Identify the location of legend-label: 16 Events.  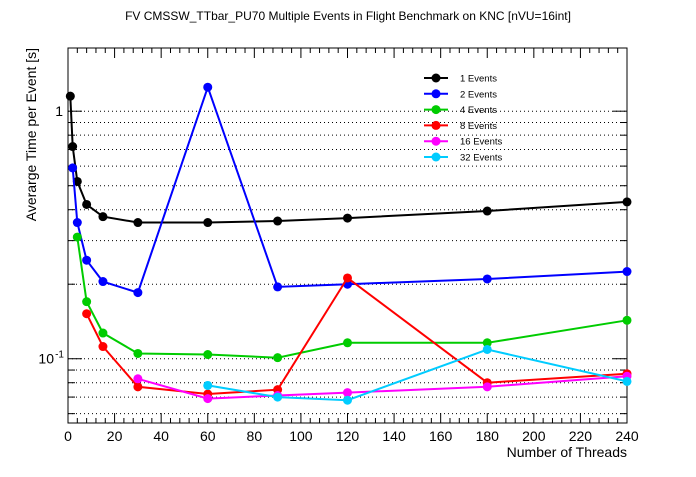
(481, 142).